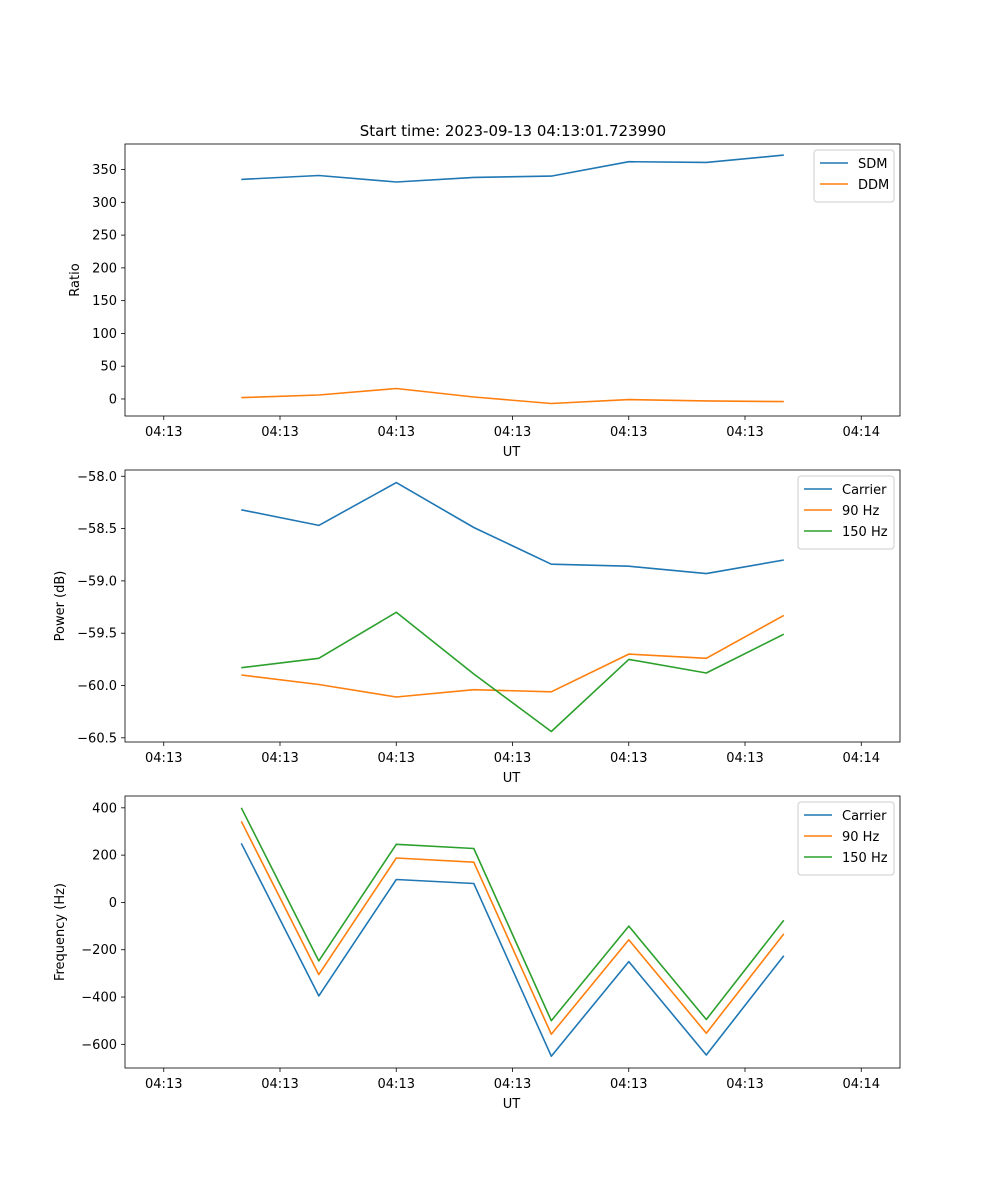 The width and height of the screenshot is (1000, 1200). Describe the element at coordinates (99, 1045) in the screenshot. I see `y-tick-label: −600` at that location.